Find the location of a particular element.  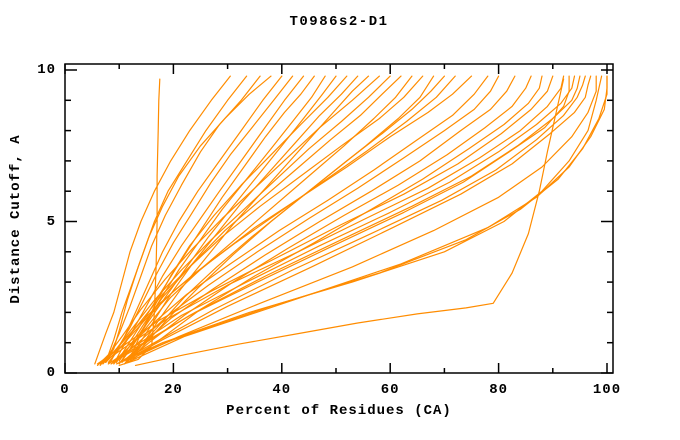

y-tick-label: 5 is located at coordinates (51, 221).